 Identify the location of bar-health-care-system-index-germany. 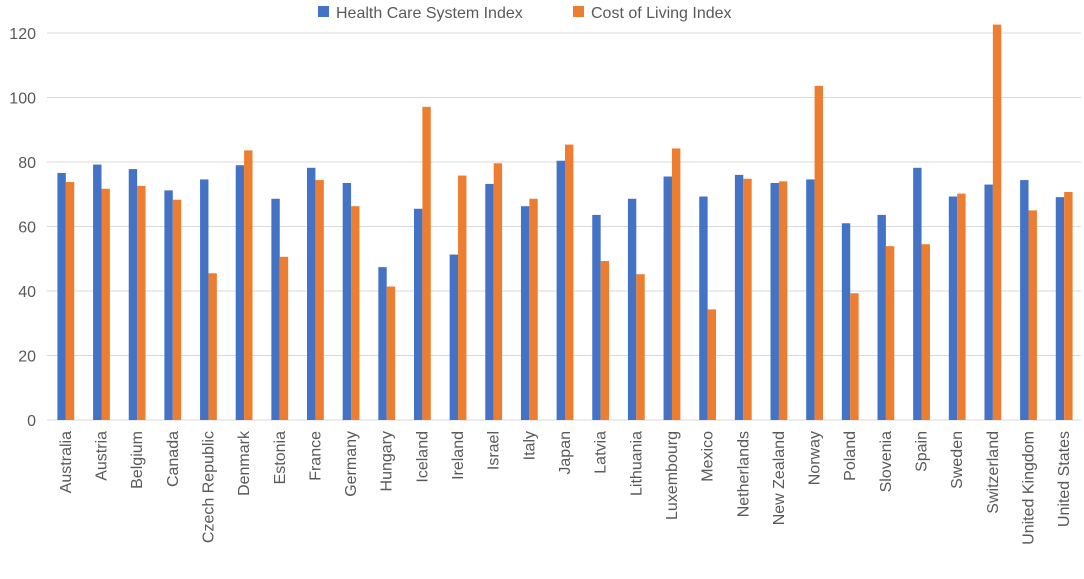
(347, 301).